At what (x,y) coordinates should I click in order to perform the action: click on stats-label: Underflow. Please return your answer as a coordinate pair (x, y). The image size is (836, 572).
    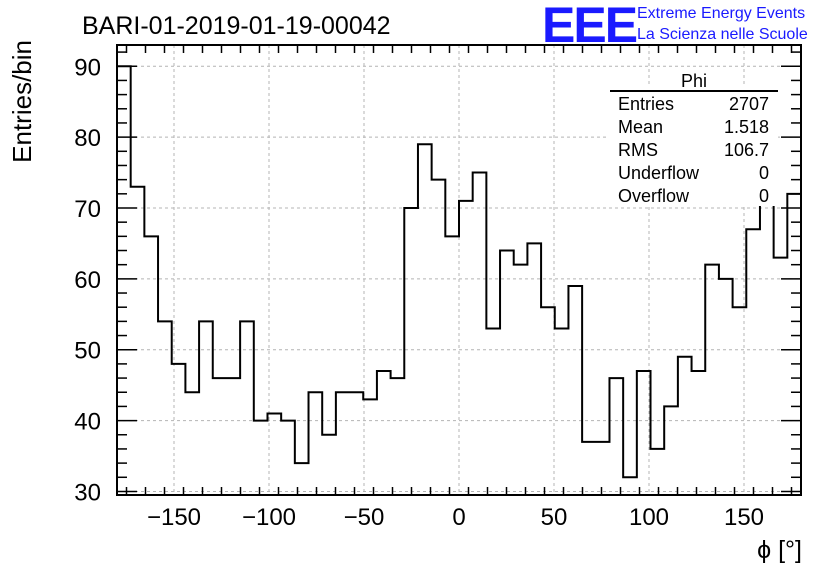
    Looking at the image, I should click on (659, 173).